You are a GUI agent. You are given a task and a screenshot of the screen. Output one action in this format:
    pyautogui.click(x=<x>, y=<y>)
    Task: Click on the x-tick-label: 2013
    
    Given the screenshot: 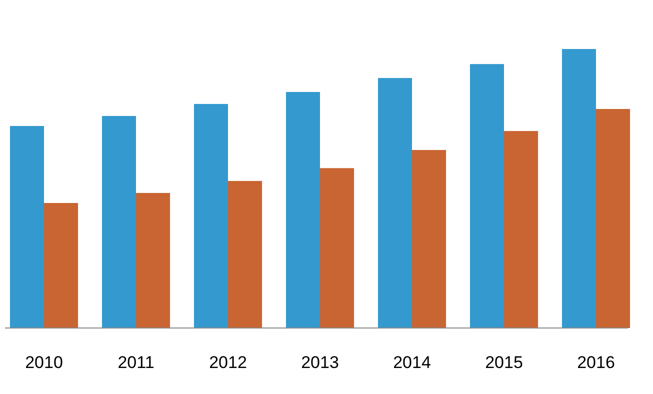 What is the action you would take?
    pyautogui.click(x=320, y=362)
    